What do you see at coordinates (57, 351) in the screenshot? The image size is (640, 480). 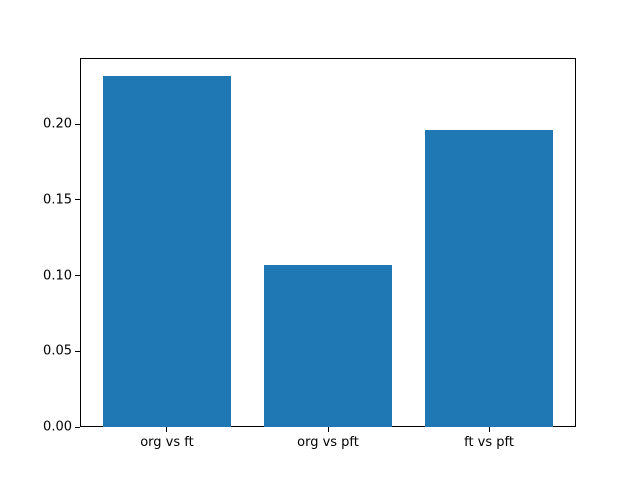 I see `y-tick-label: 0.05` at bounding box center [57, 351].